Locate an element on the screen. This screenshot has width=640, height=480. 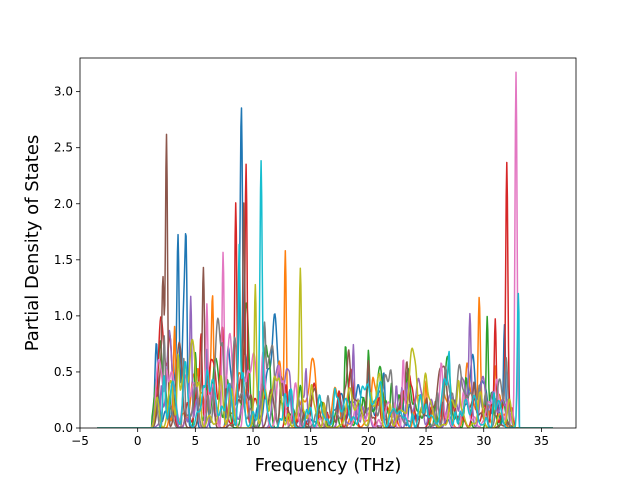
y-tick-label: 3.0 is located at coordinates (63, 92).